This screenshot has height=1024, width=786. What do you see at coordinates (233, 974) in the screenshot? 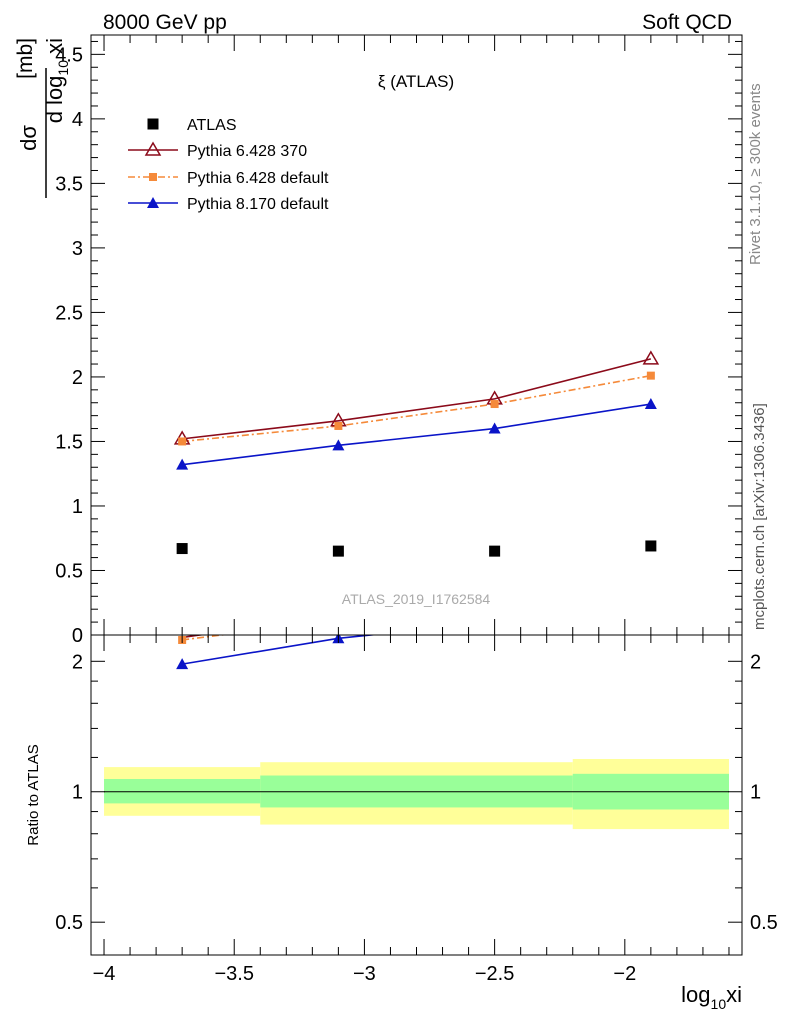
I see `x-tick-label: −3.5` at bounding box center [233, 974].